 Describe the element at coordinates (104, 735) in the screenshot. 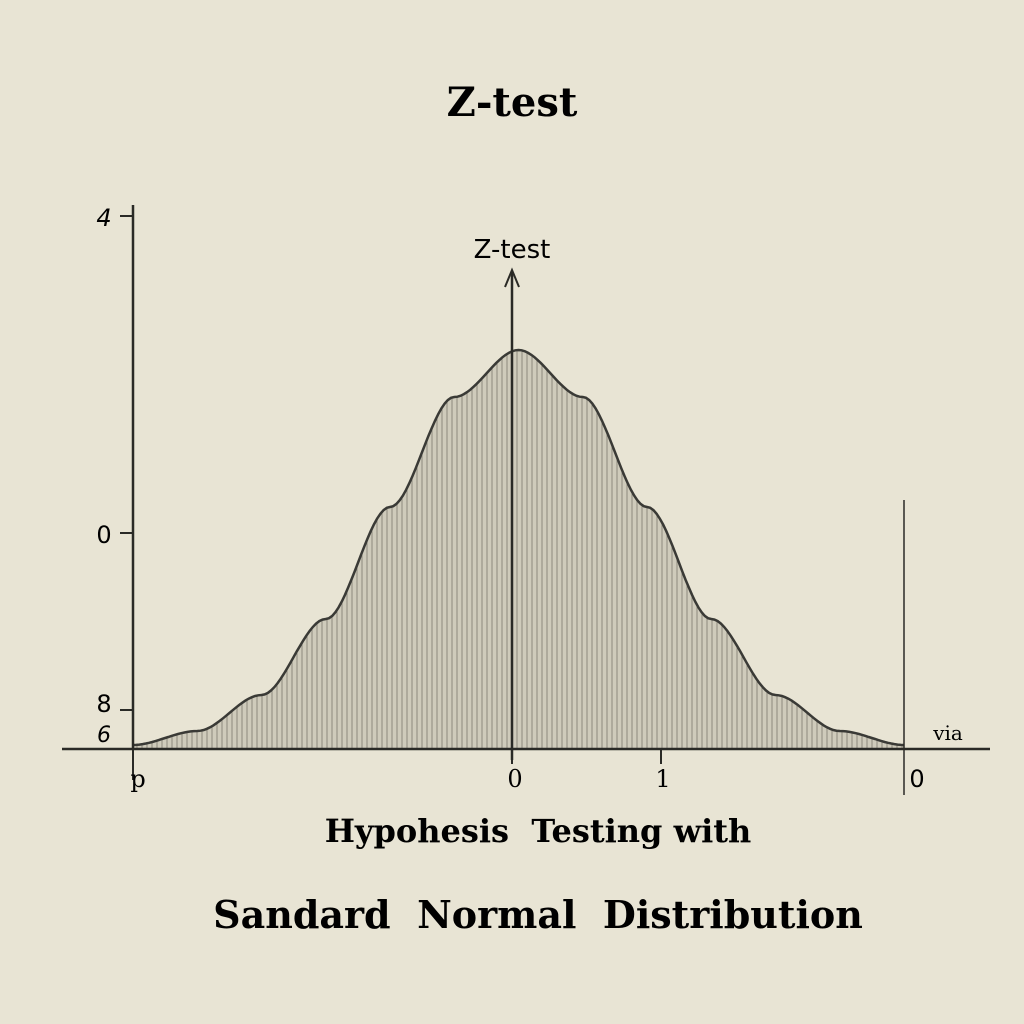

I see `y-tick-label: 6` at that location.